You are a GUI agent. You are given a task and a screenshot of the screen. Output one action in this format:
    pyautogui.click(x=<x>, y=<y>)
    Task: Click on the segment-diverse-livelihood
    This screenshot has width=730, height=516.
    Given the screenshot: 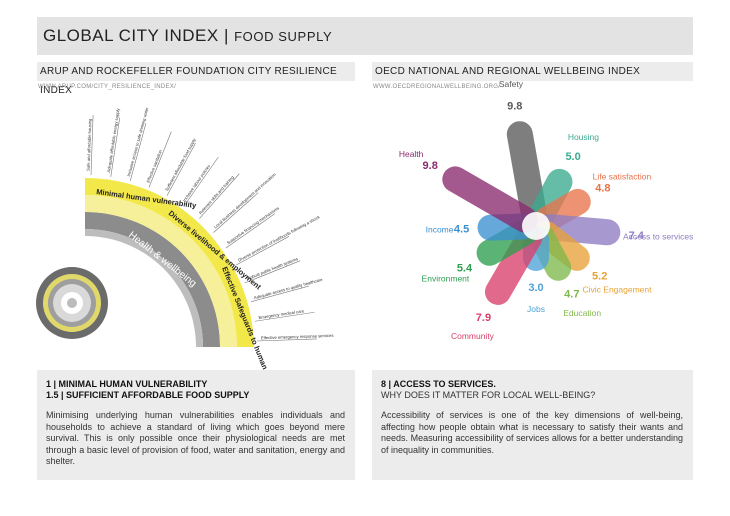 What is the action you would take?
    pyautogui.click(x=188, y=229)
    